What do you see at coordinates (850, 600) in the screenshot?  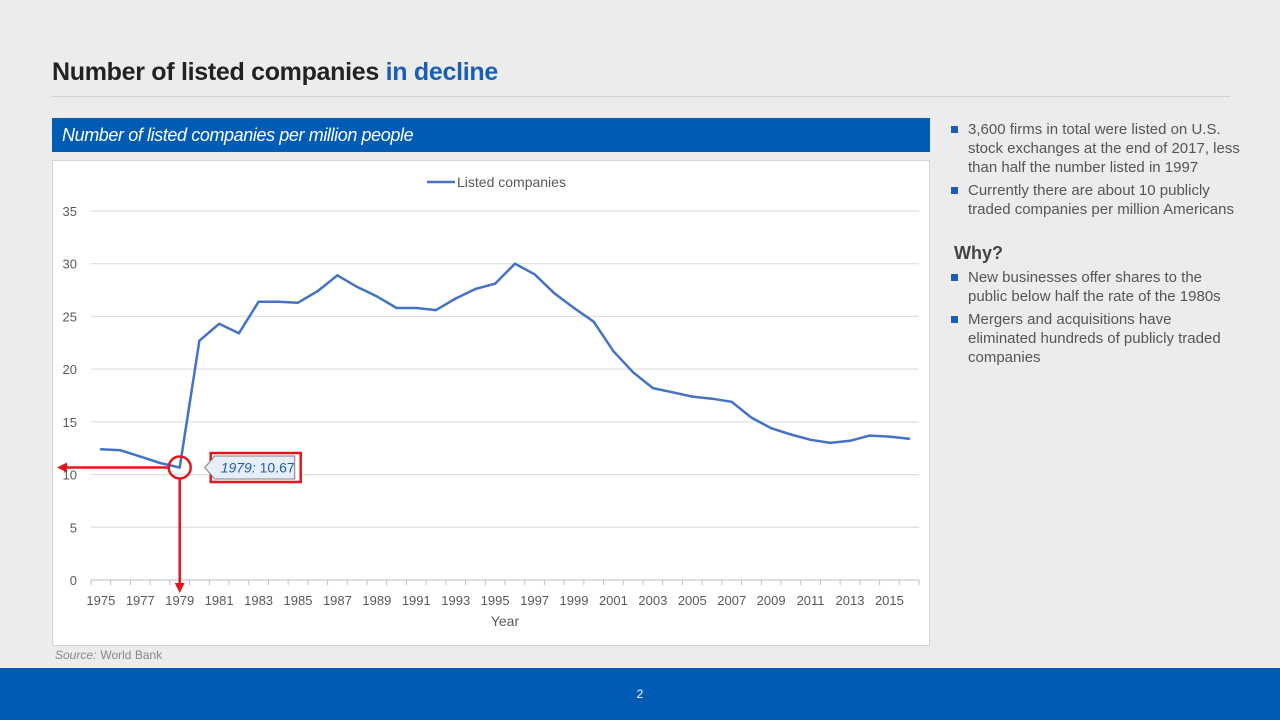 I see `x-tick-label: 2013` at bounding box center [850, 600].